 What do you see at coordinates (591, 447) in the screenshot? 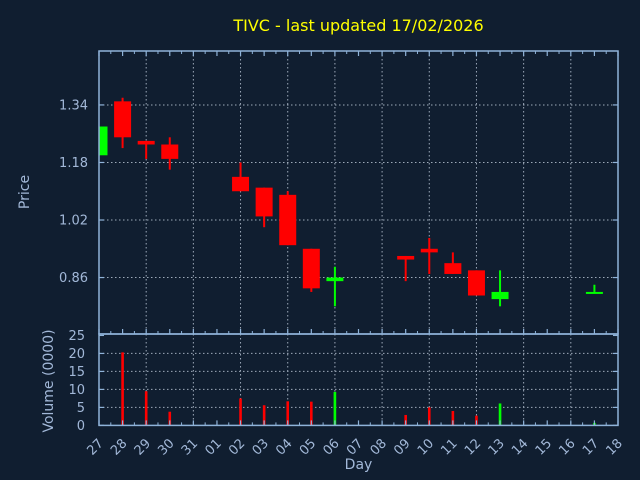
I see `x-tick-label: 17` at bounding box center [591, 447].